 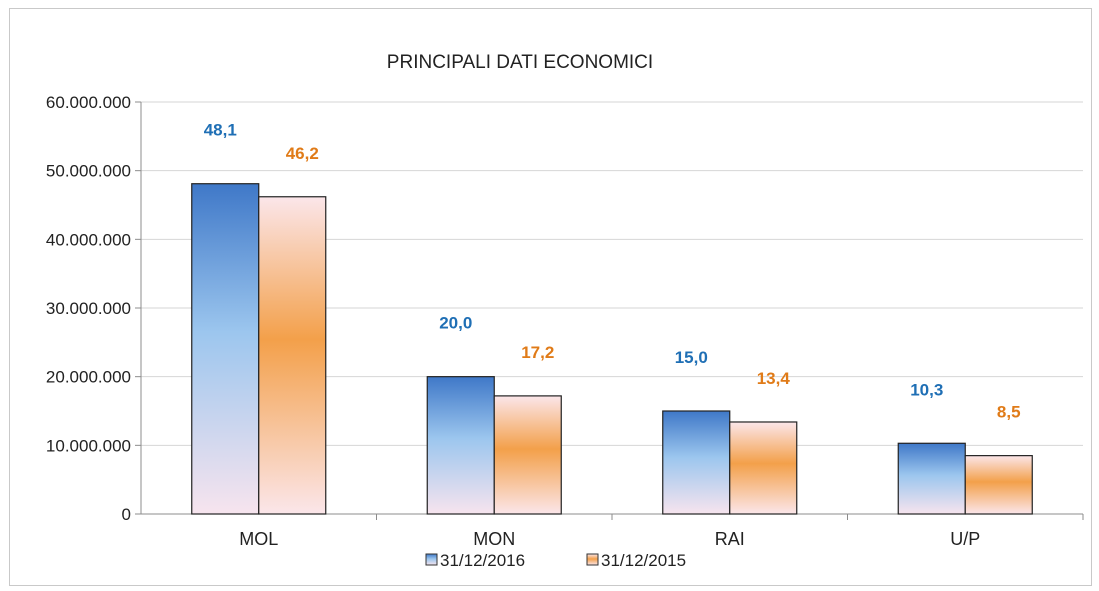 I want to click on y-tick-label: 30.000.000, so click(x=88, y=308).